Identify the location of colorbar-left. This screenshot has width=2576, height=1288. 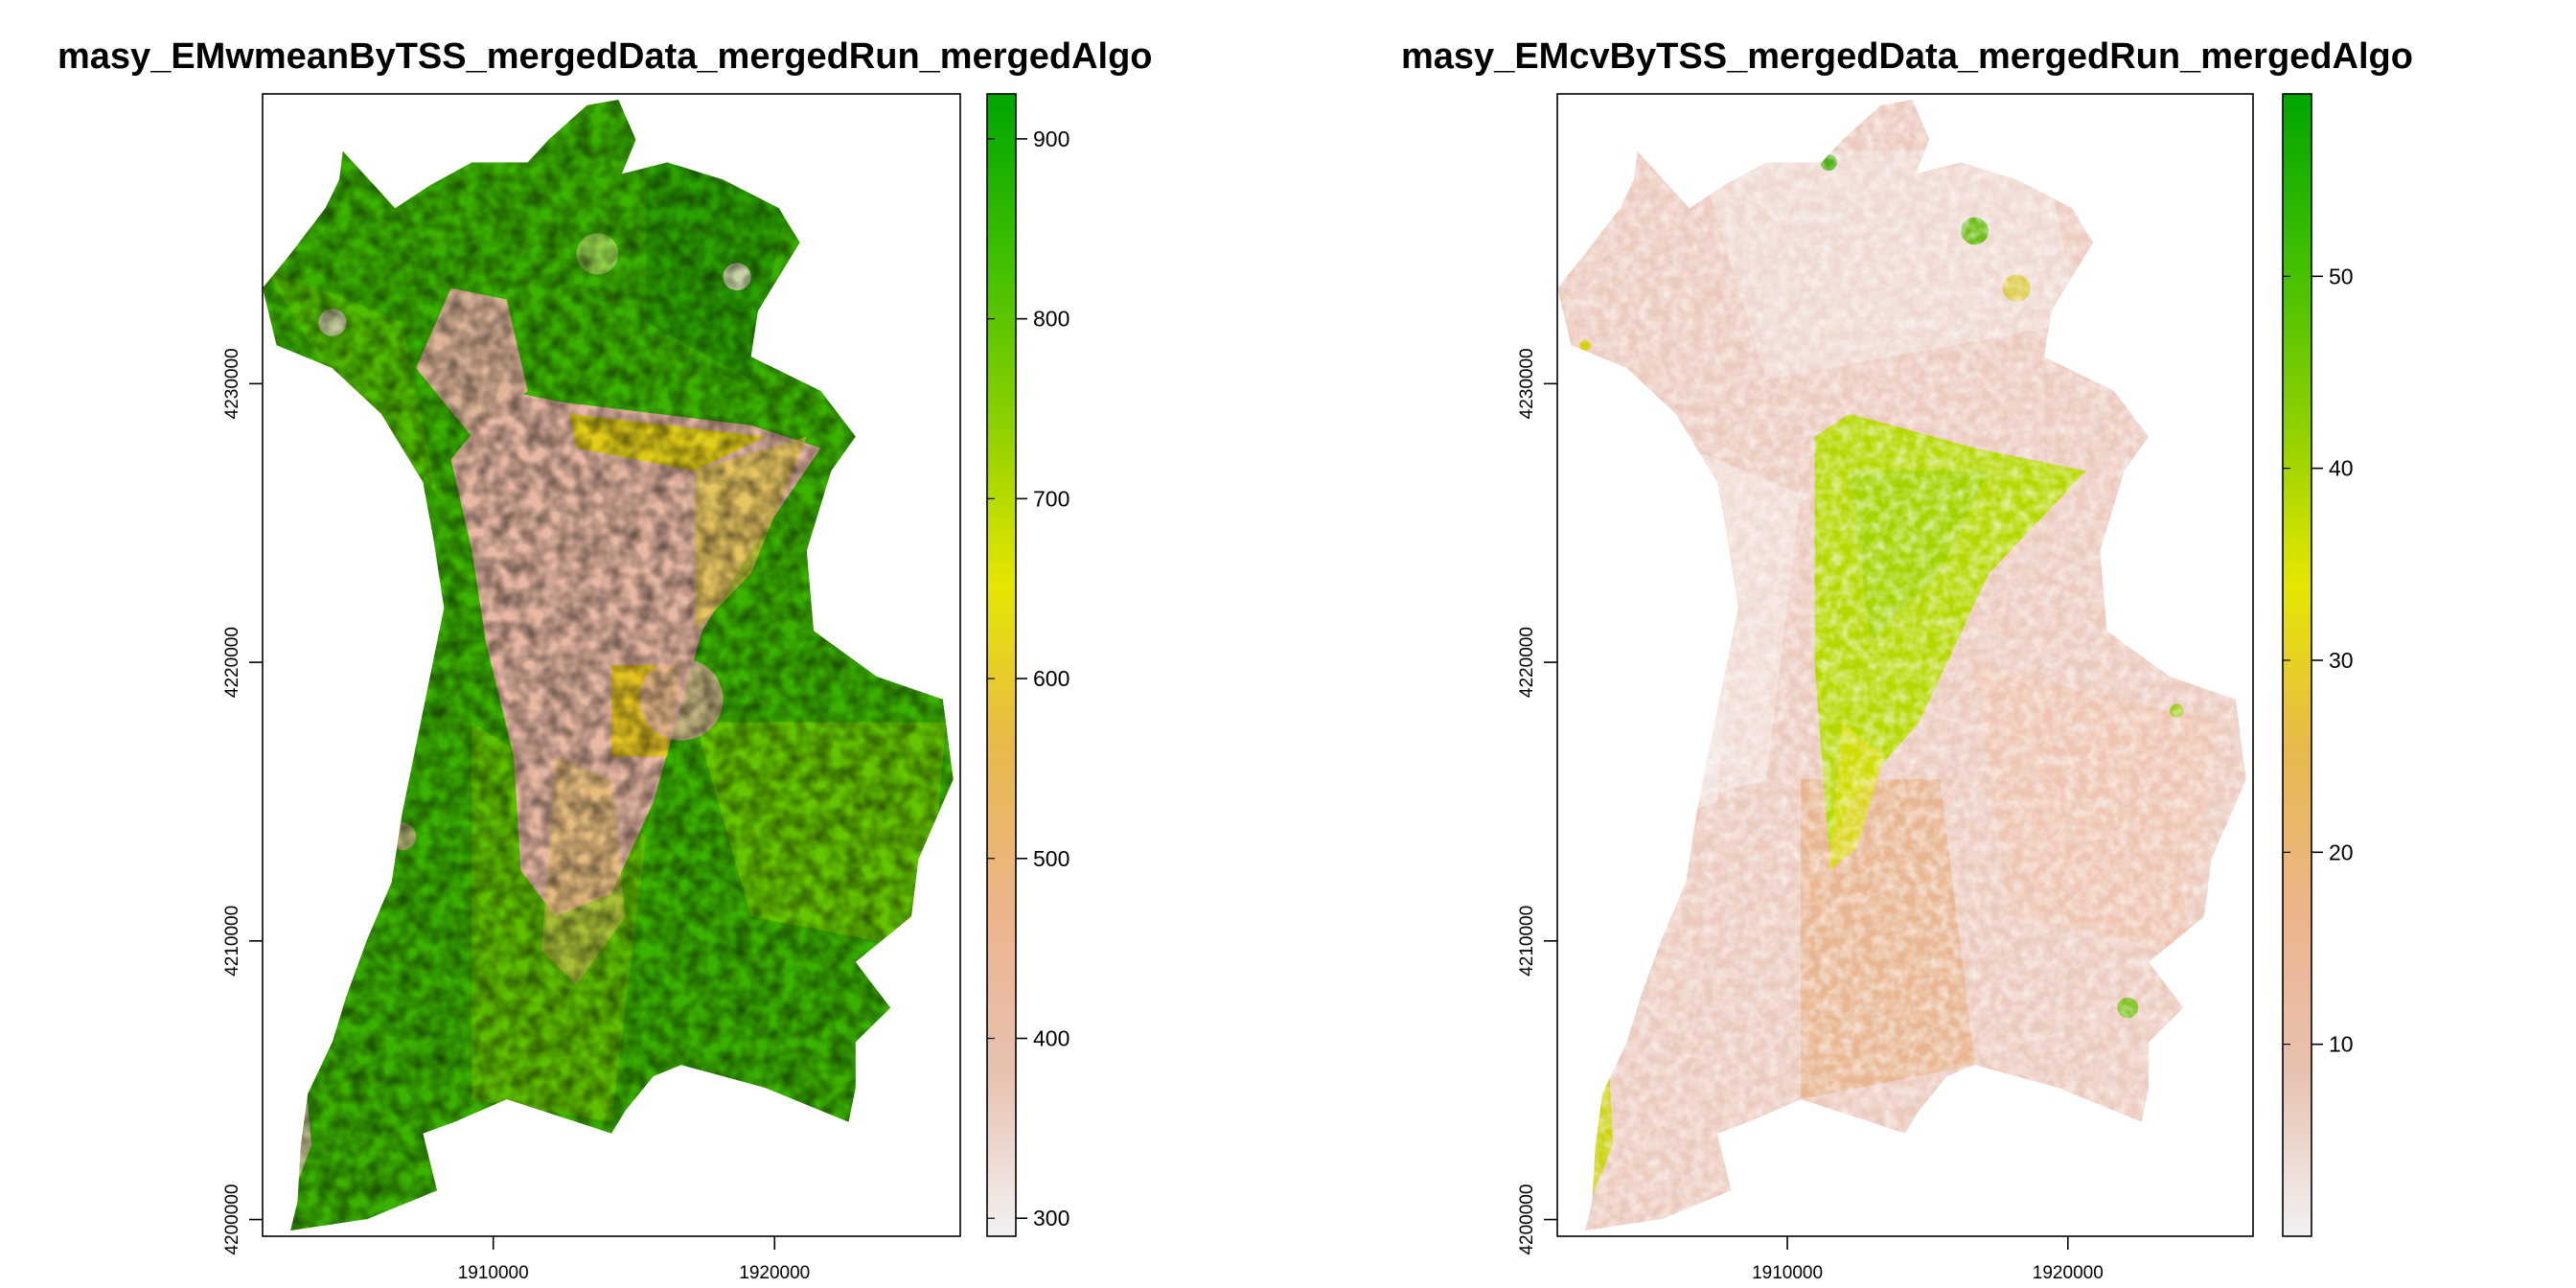
(1001, 665).